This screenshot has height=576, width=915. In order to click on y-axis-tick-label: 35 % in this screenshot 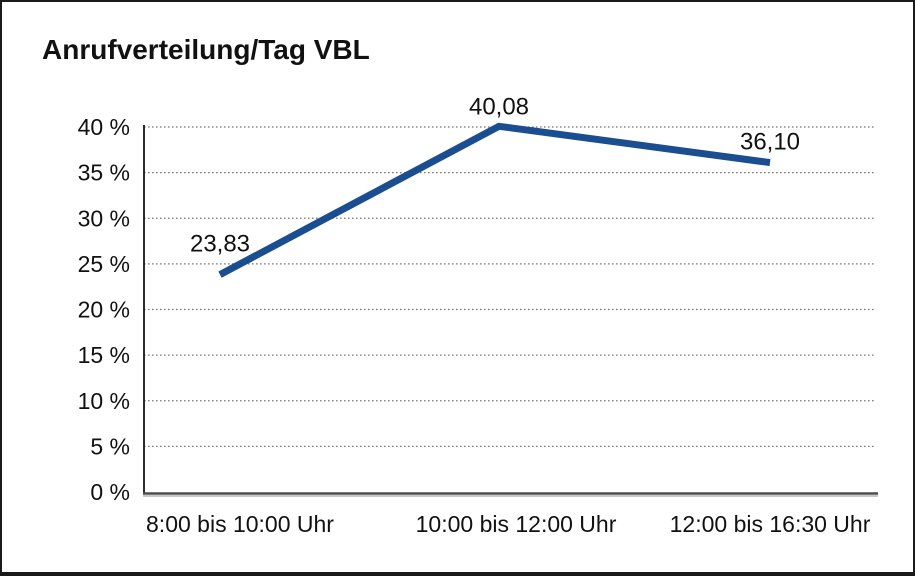, I will do `click(104, 173)`.